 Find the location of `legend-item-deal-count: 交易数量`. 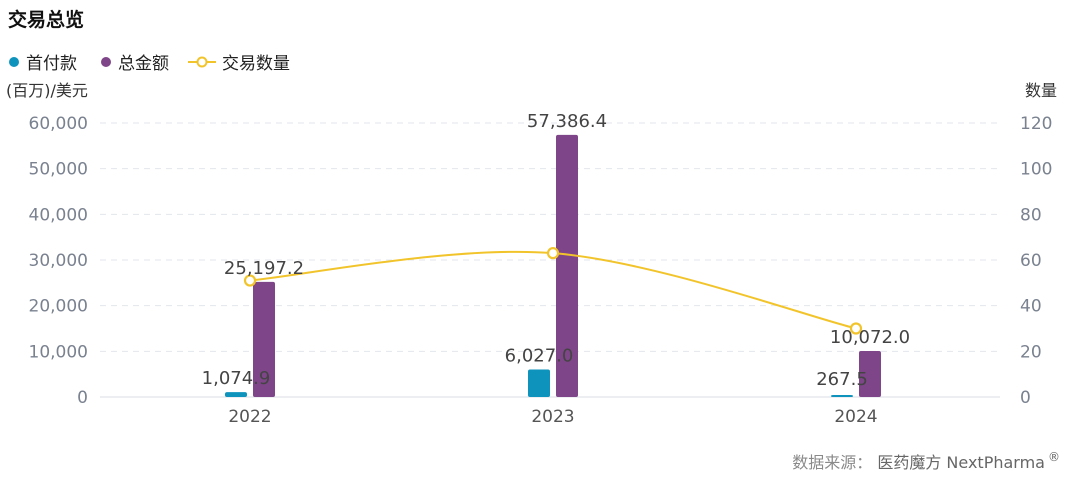

legend-item-deal-count: 交易数量 is located at coordinates (239, 64).